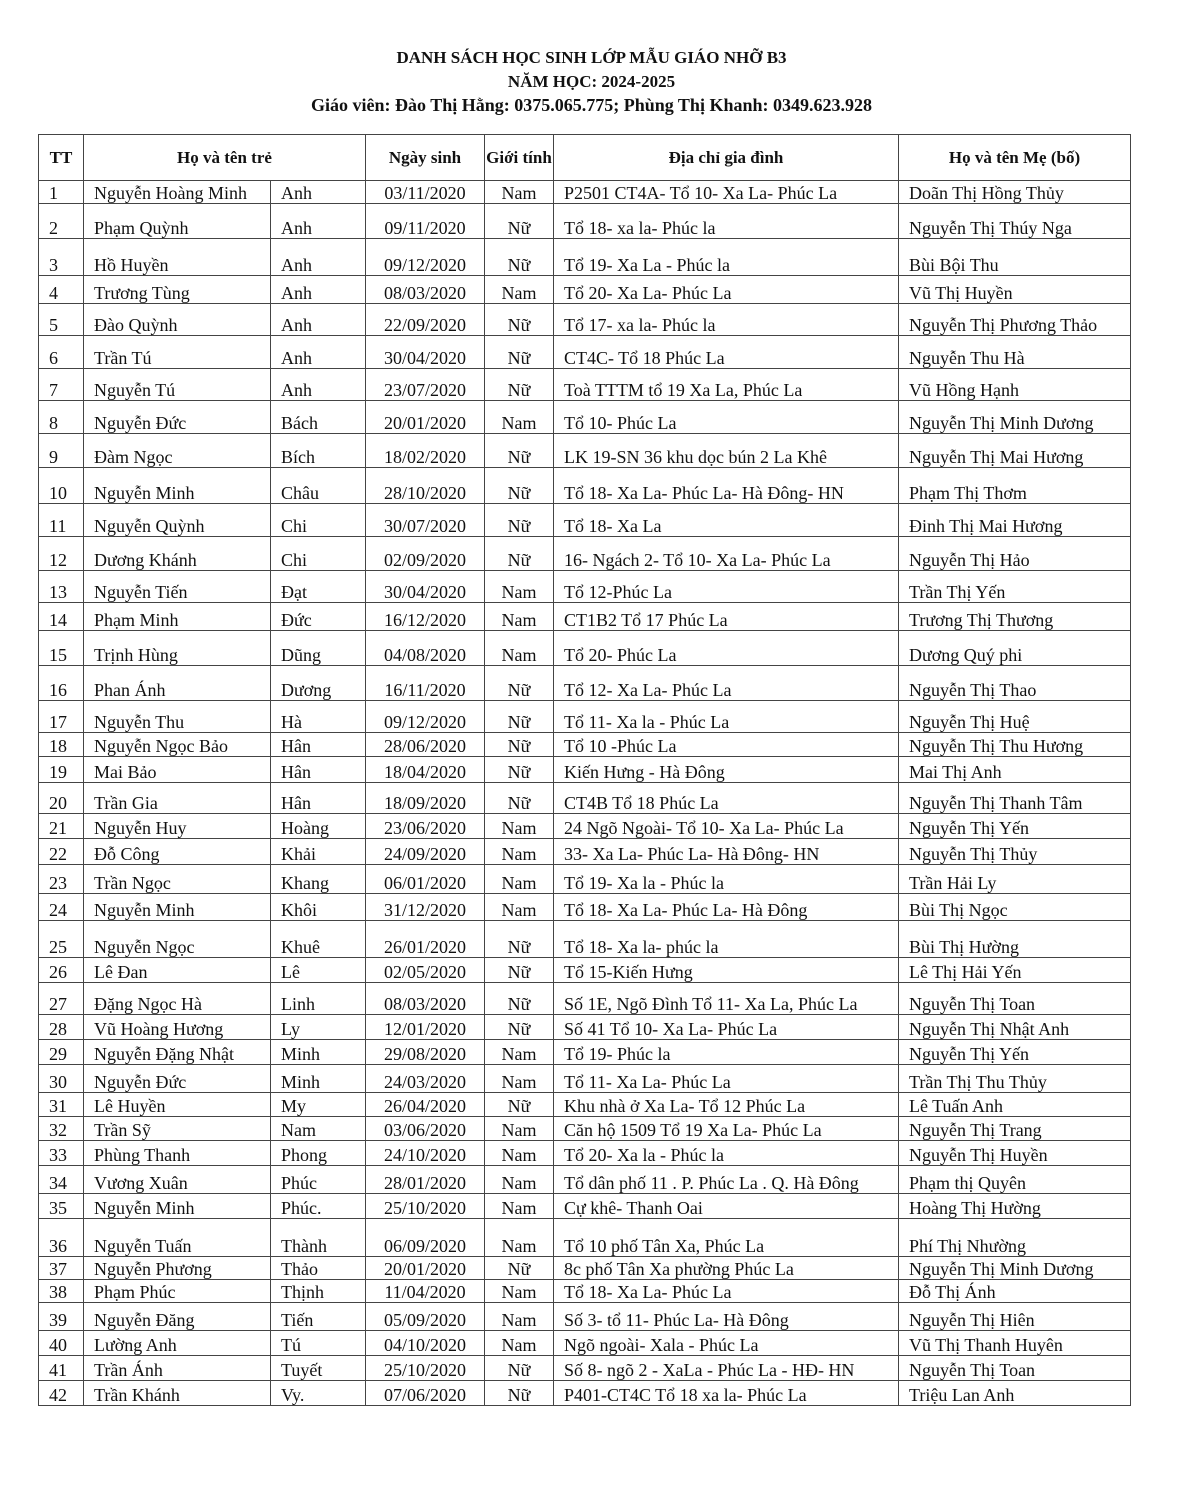  What do you see at coordinates (61, 1179) in the screenshot?
I see `cell-tt: 34` at bounding box center [61, 1179].